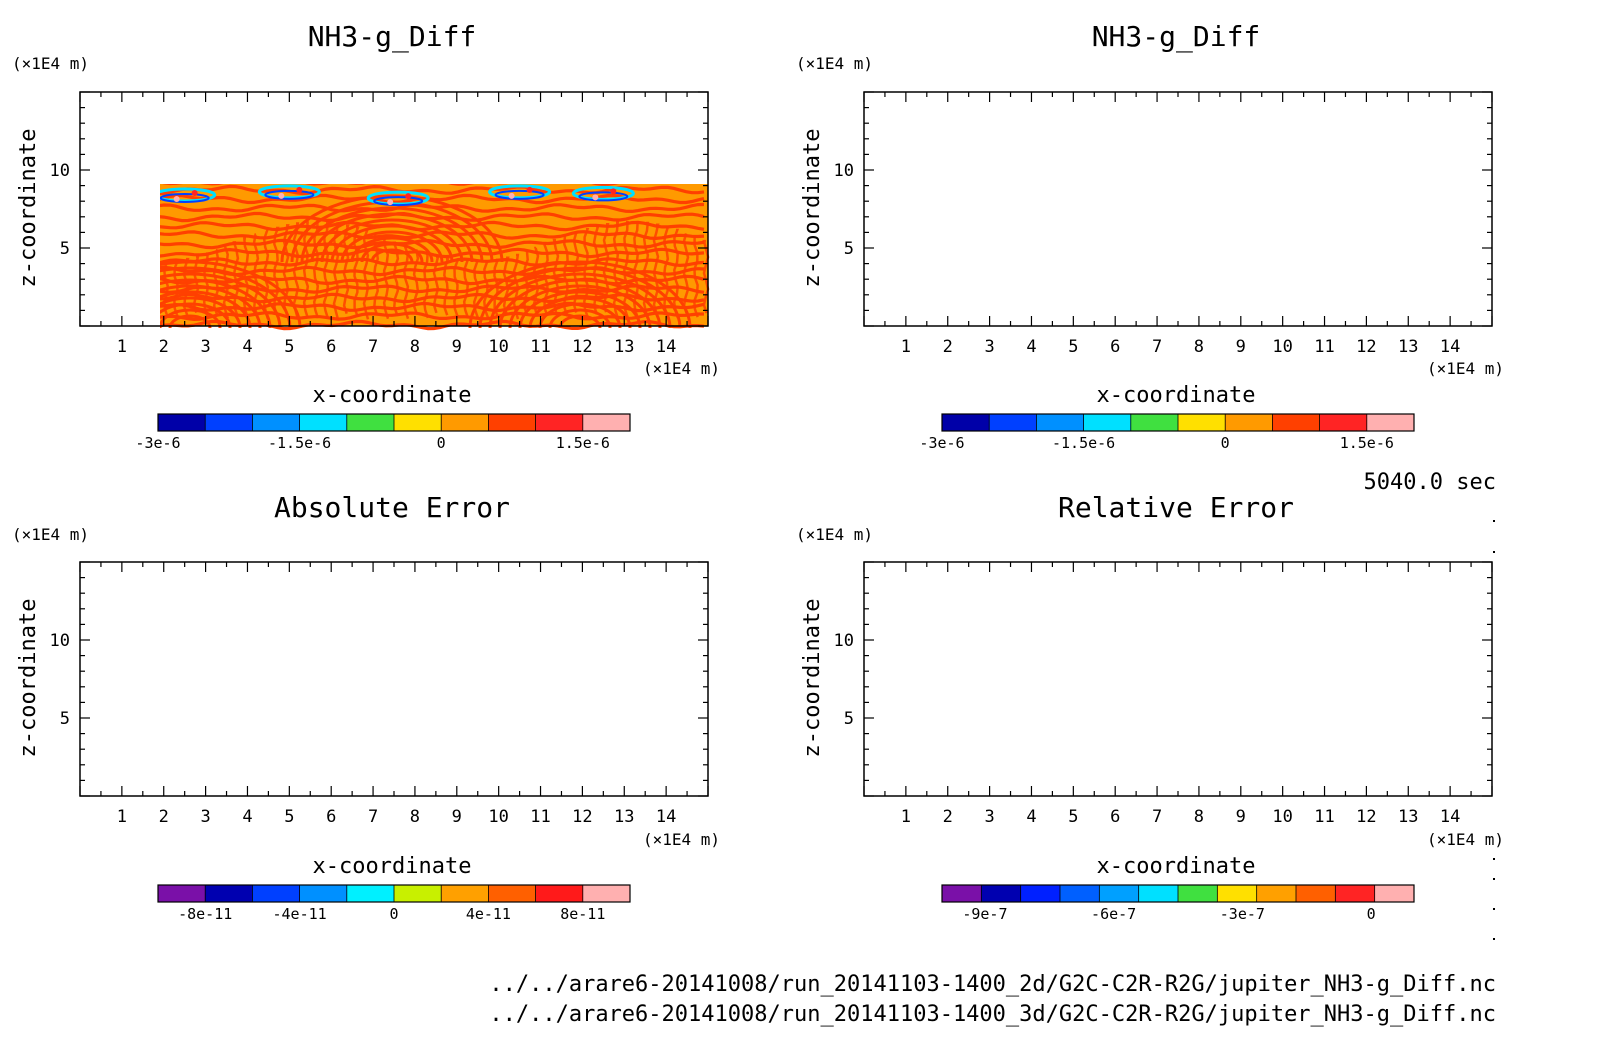  I want to click on y-axis-label: z-coordinate, so click(28, 678).